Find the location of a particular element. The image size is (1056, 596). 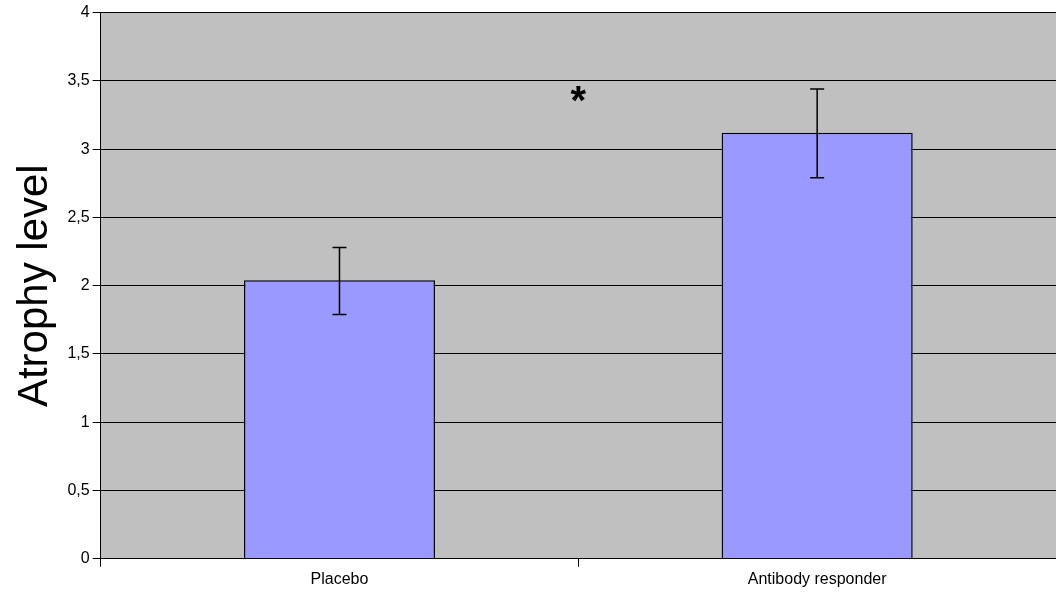

y-tick-label: 4 is located at coordinates (85, 12).